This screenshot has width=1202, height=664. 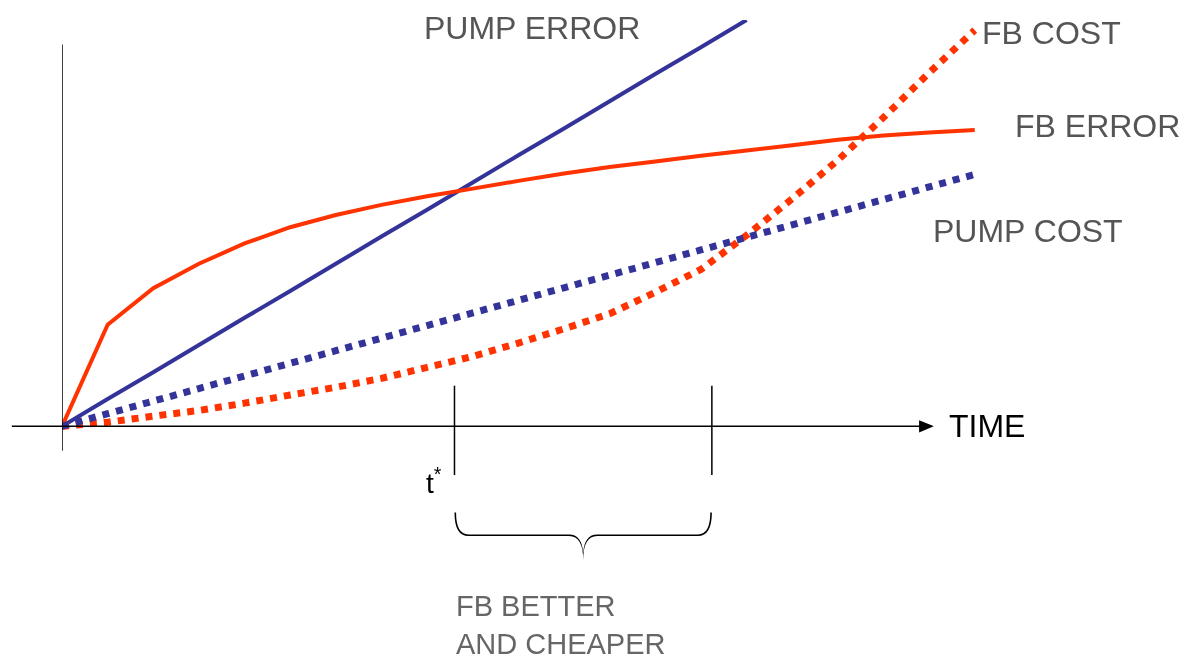 I want to click on text: t$^{*}$, so click(x=434, y=481).